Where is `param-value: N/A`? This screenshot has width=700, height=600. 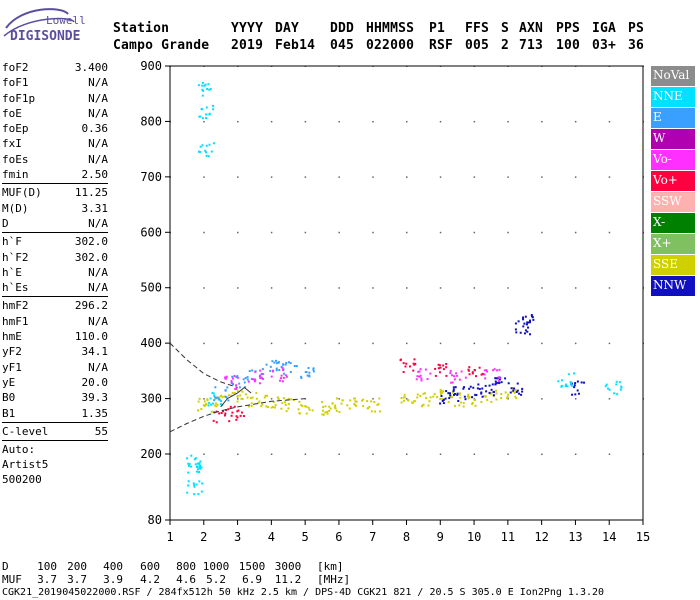
param-value: N/A is located at coordinates (98, 223).